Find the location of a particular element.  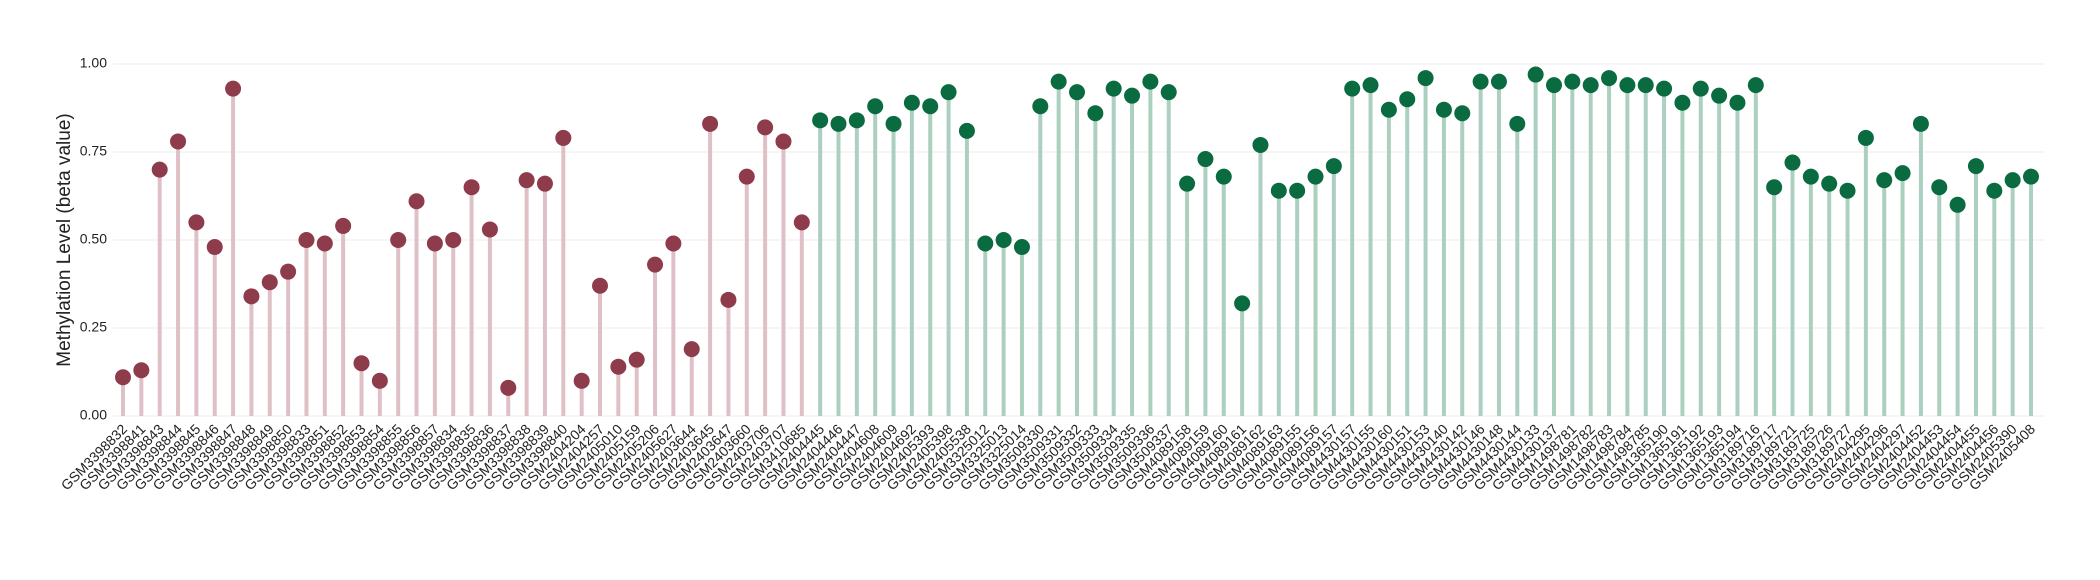

y-tick-label: 0.50 is located at coordinates (93, 239).